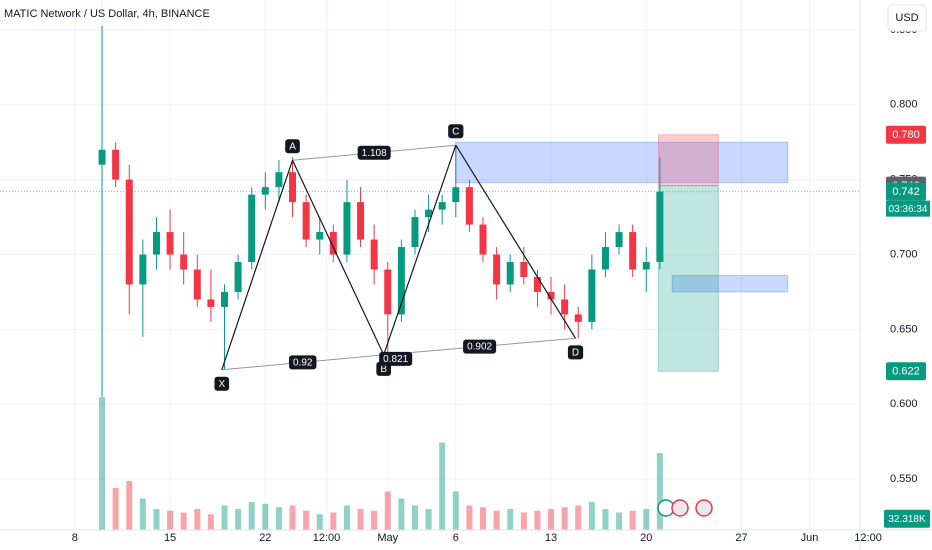  What do you see at coordinates (741, 538) in the screenshot?
I see `x-tick-label: 27` at bounding box center [741, 538].